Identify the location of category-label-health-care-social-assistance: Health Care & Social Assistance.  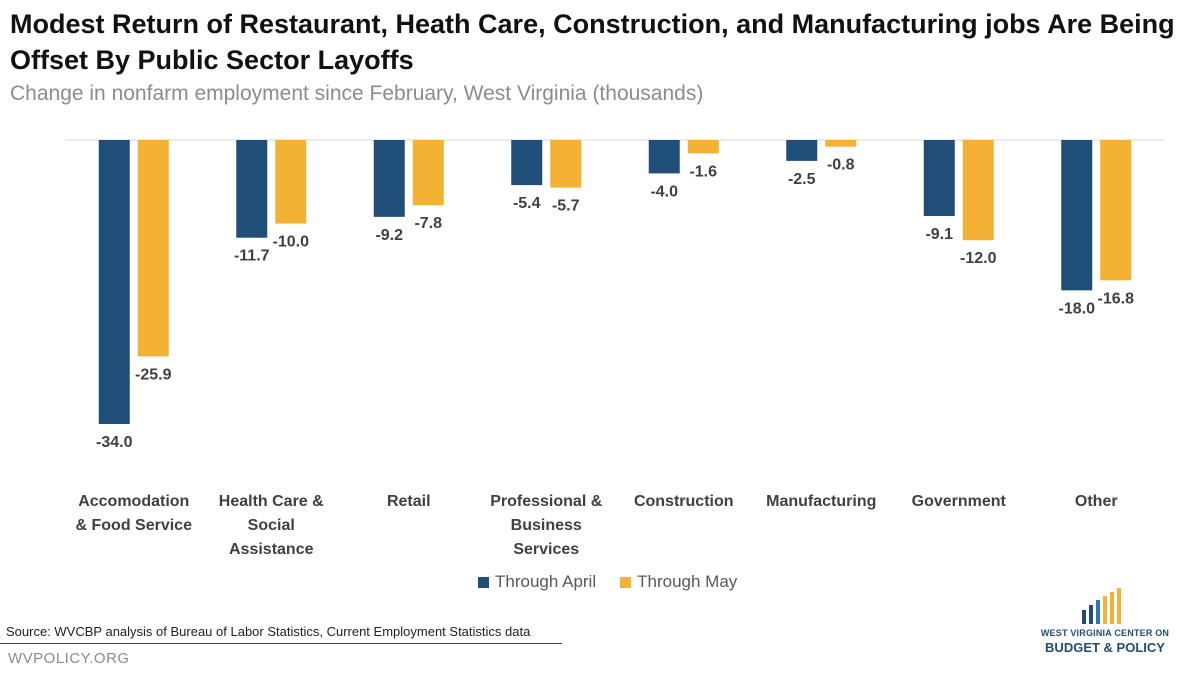
(271, 525).